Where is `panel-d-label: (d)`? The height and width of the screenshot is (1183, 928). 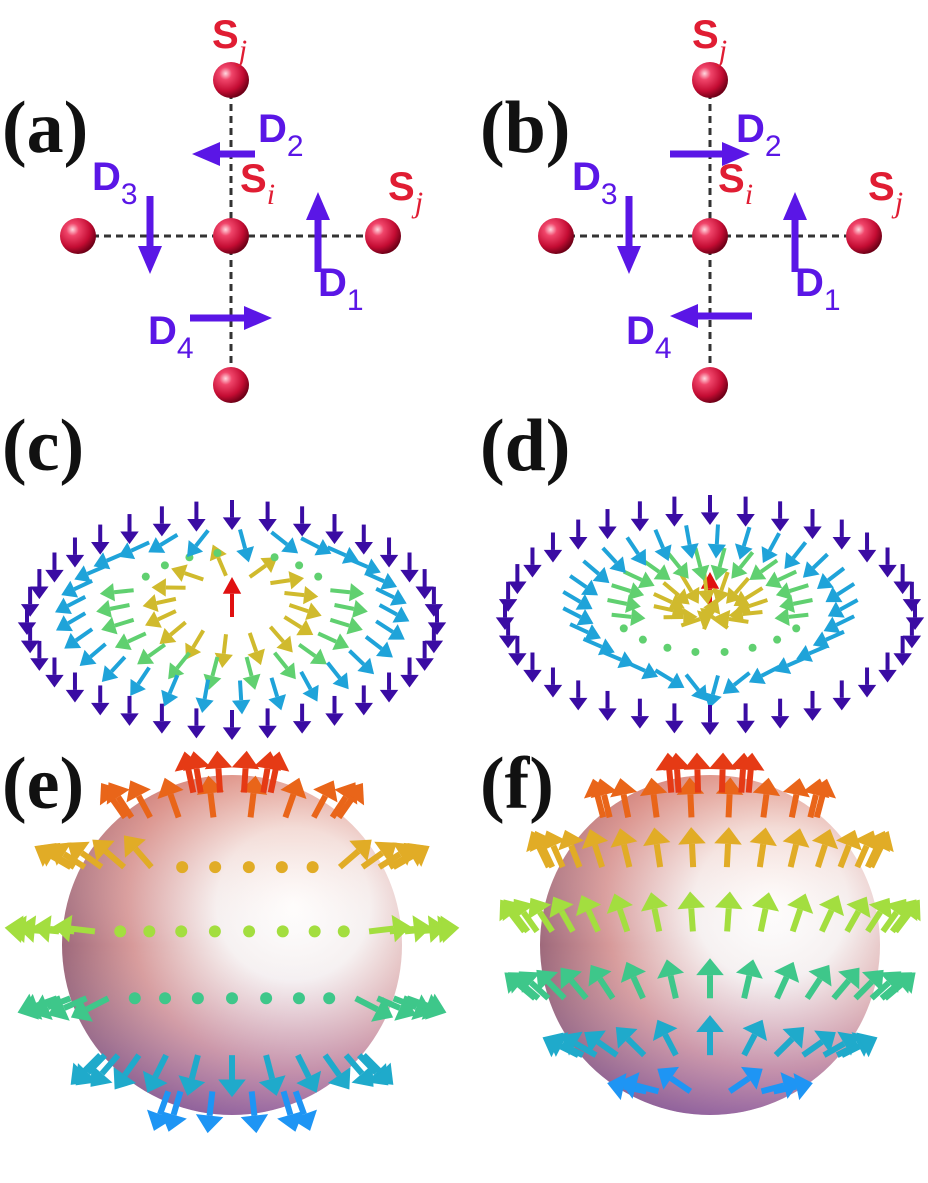
panel-d-label: (d) is located at coordinates (525, 446).